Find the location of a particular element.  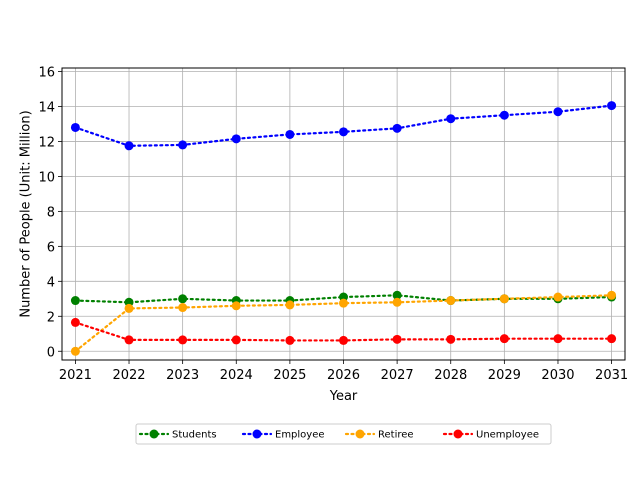

y-tick-label: 14 is located at coordinates (46, 107).